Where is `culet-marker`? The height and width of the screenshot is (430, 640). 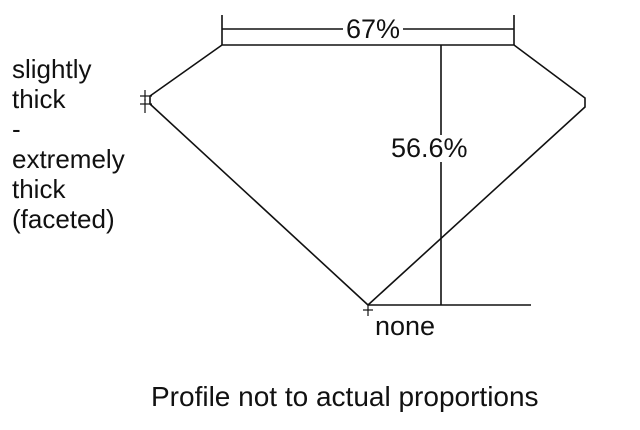 culet-marker is located at coordinates (368, 310).